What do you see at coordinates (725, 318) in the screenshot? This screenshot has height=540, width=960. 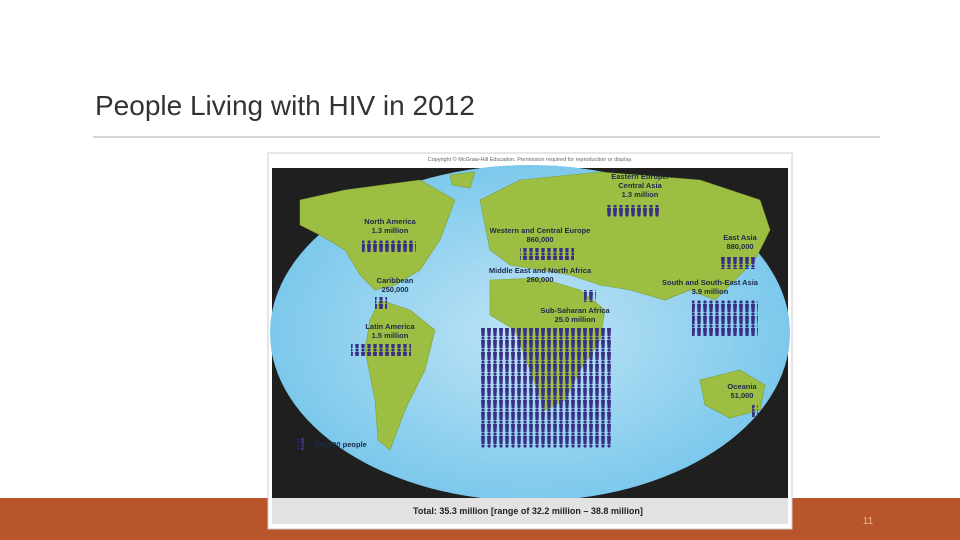 I see `icons-south-asia` at bounding box center [725, 318].